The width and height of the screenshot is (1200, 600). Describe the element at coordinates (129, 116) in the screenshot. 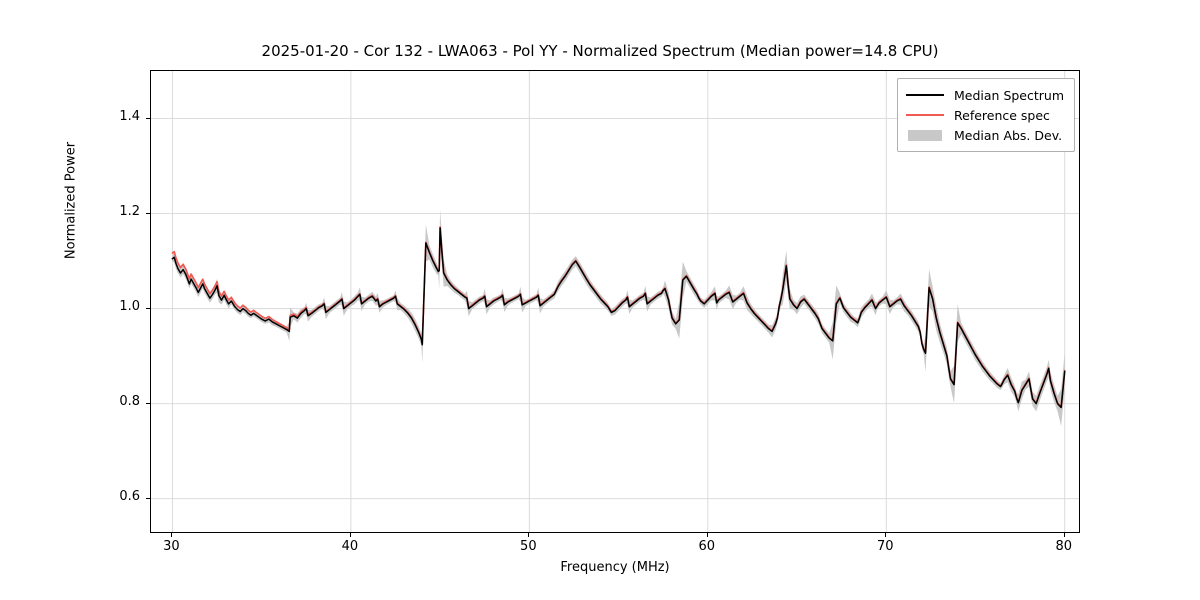

I see `y-tick-label: 1.4` at that location.